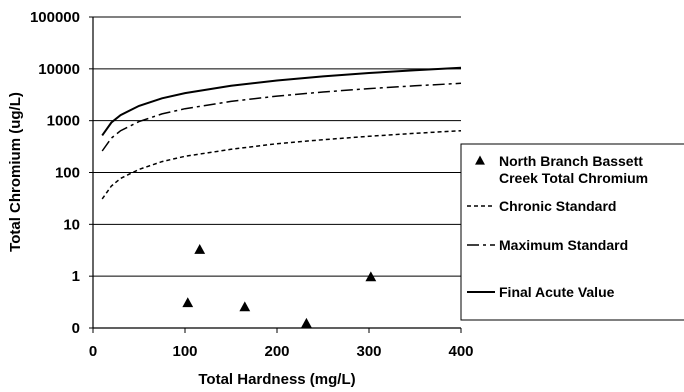  I want to click on x-tick-label: 300, so click(368, 351).